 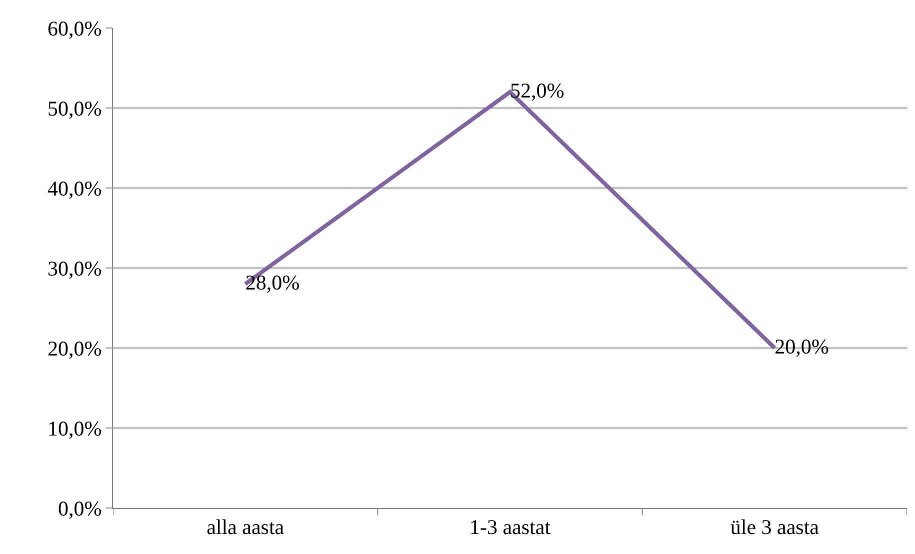 I want to click on x-tick-label: 1-3 aastat, so click(x=510, y=527).